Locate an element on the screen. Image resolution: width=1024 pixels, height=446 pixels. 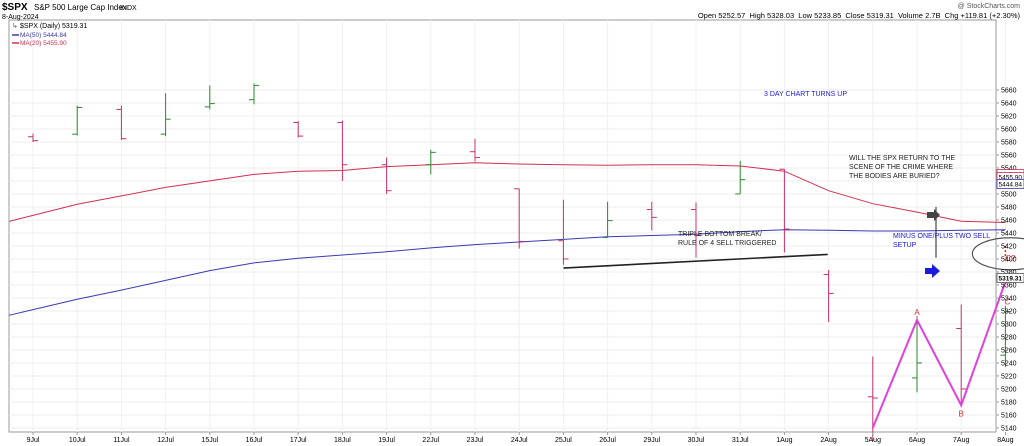
note-minus-one-line: SETUP is located at coordinates (905, 245).